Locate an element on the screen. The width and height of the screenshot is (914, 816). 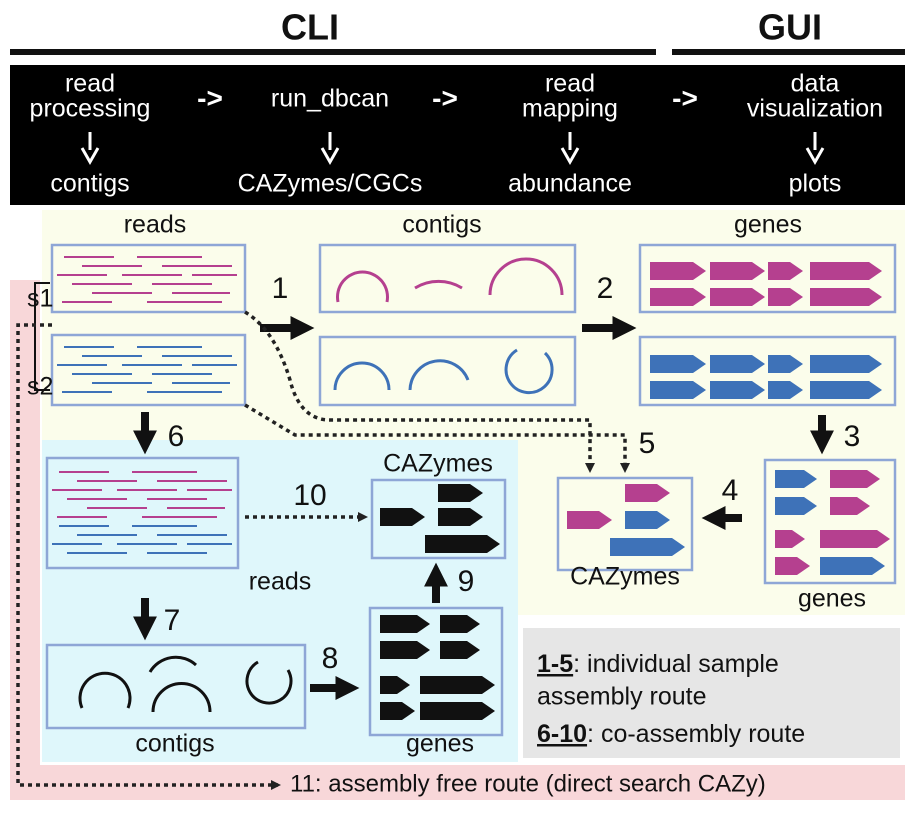
step-number: 7 is located at coordinates (172, 620).